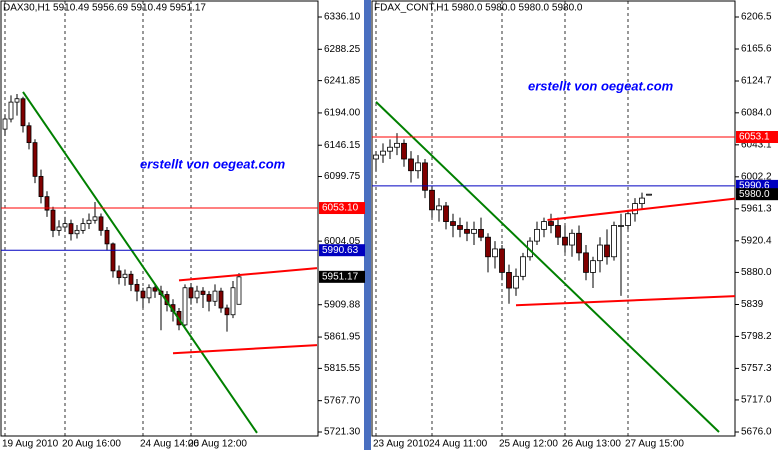 This screenshot has height=450, width=779. Describe the element at coordinates (528, 444) in the screenshot. I see `x-tick-label: 25 Aug 12:00` at that location.